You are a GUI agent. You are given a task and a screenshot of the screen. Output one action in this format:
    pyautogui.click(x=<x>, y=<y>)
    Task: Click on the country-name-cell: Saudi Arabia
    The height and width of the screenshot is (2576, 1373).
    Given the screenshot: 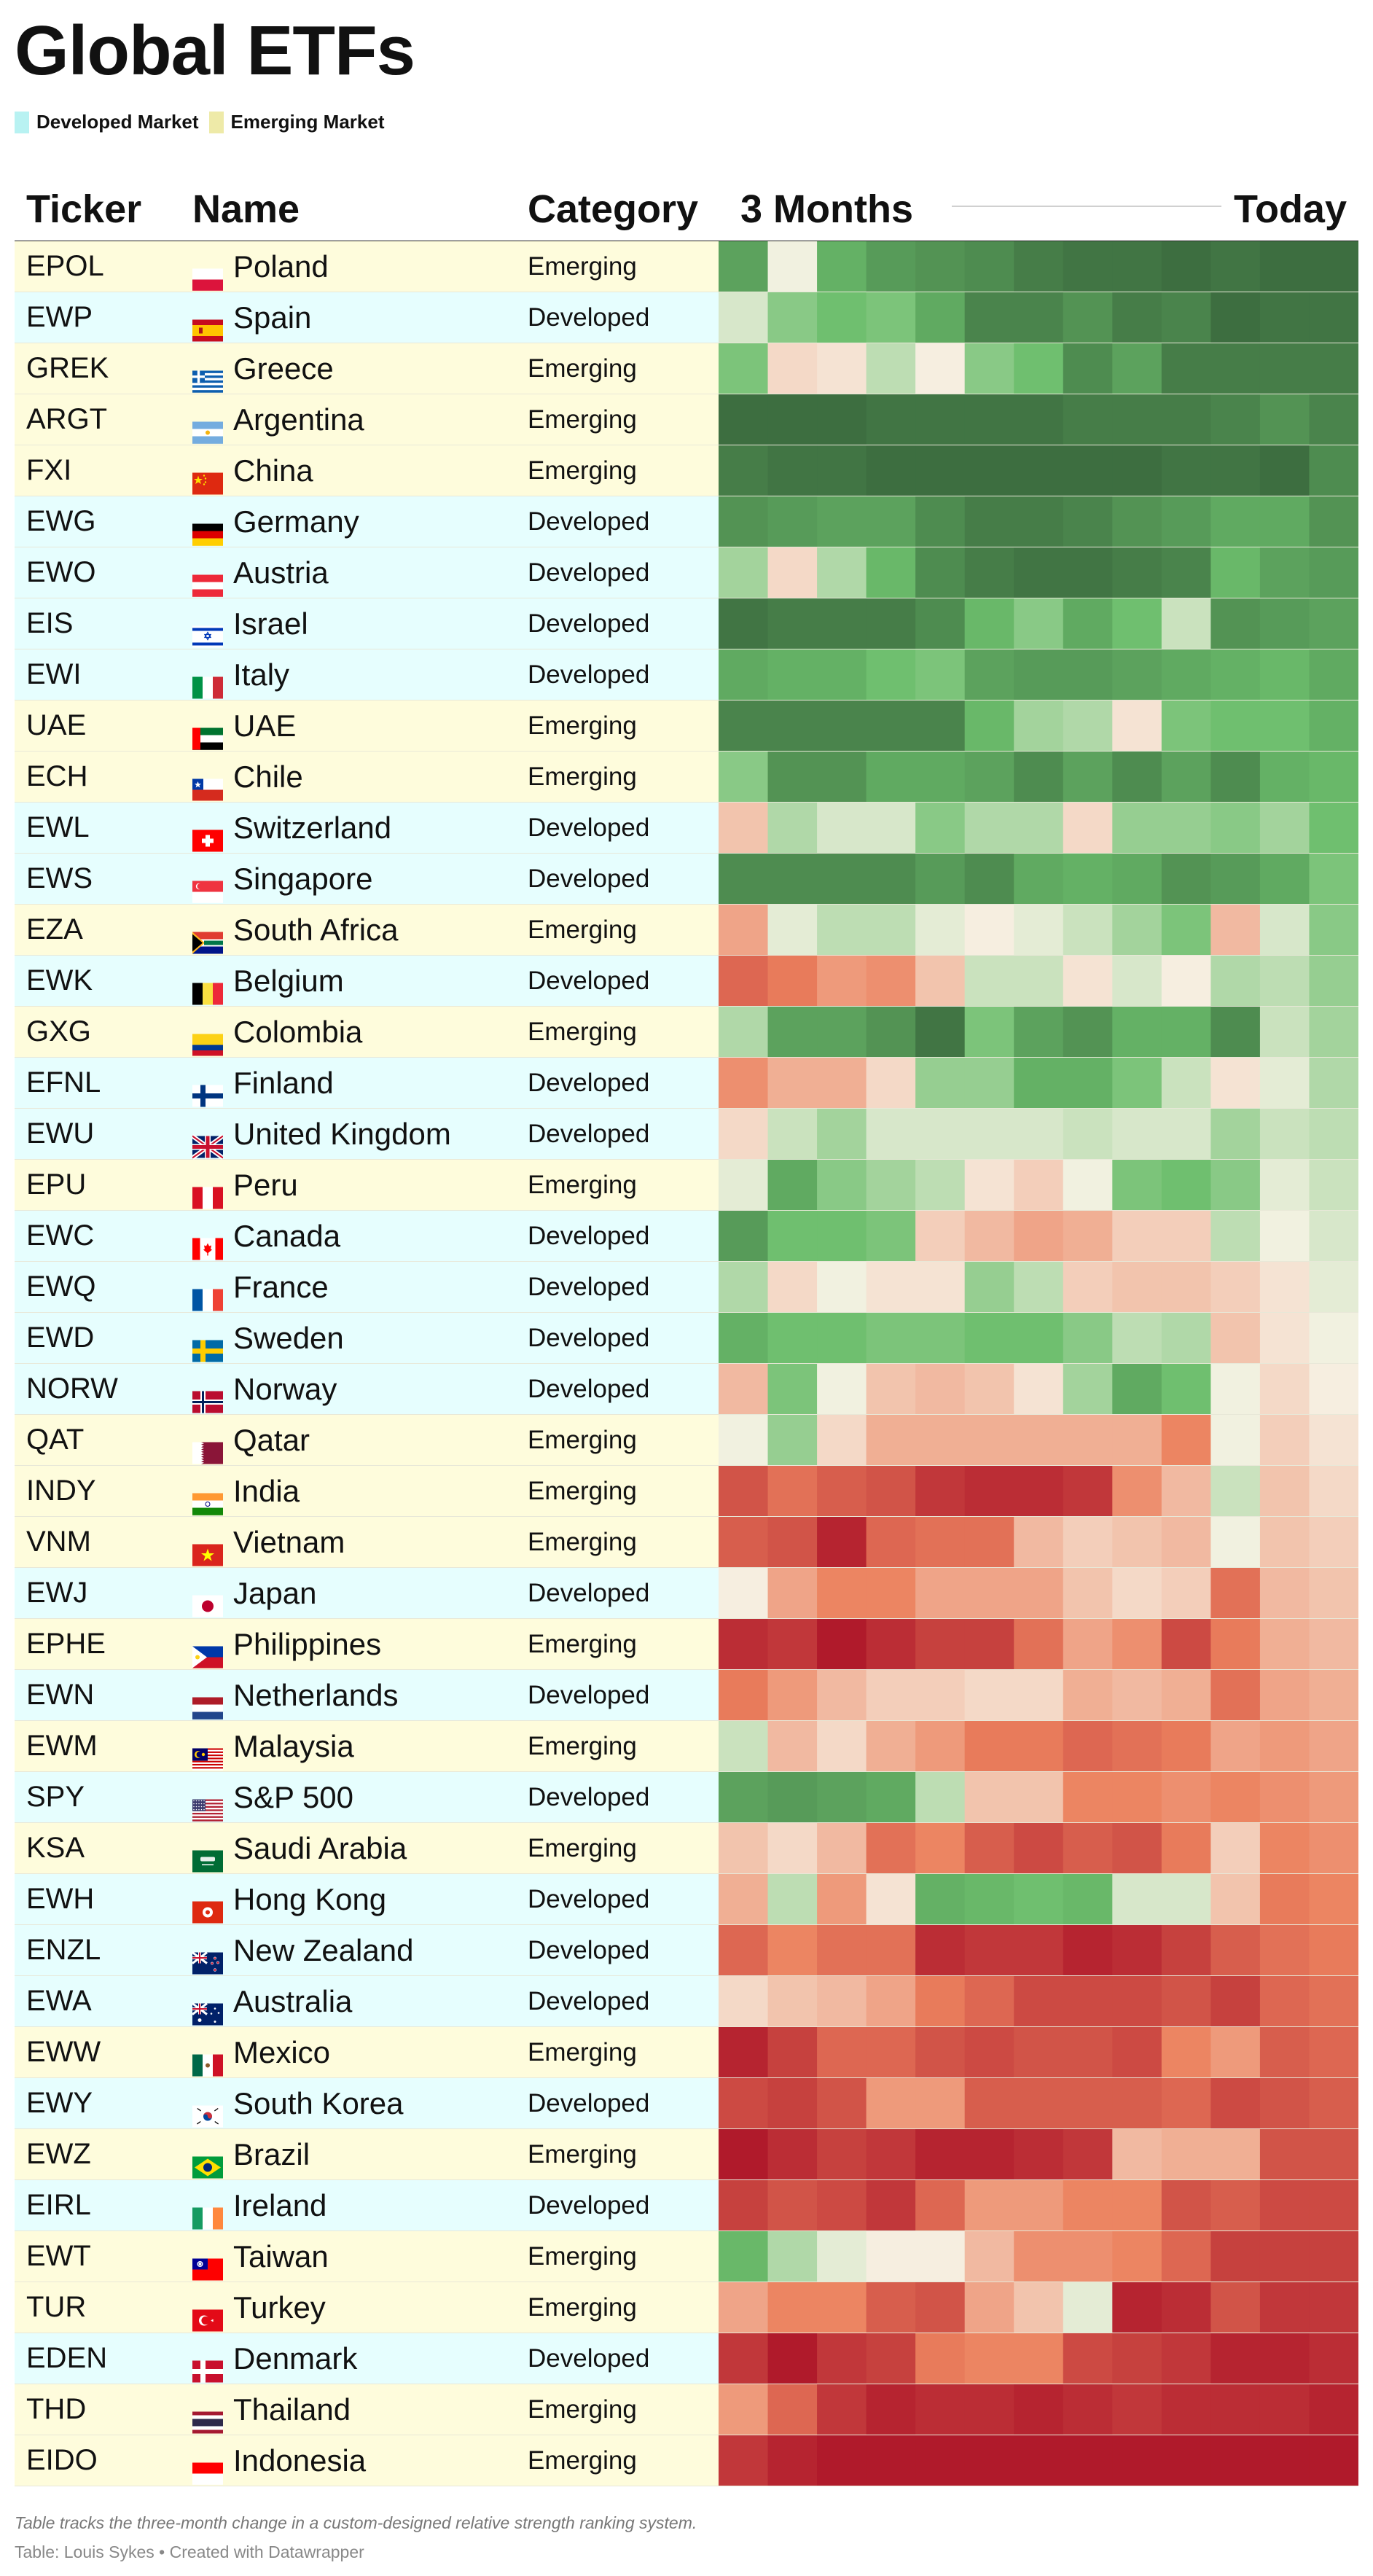 What is the action you would take?
    pyautogui.click(x=320, y=1848)
    